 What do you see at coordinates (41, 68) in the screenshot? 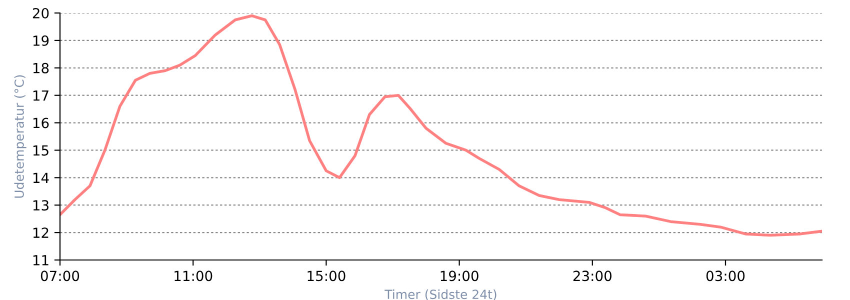
I see `y-tick-label: 18` at bounding box center [41, 68].